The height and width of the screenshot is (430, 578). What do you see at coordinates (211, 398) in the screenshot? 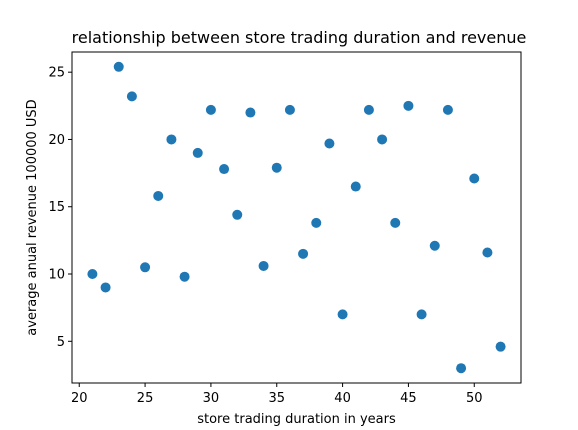
I see `x-tick-label: 30` at bounding box center [211, 398].